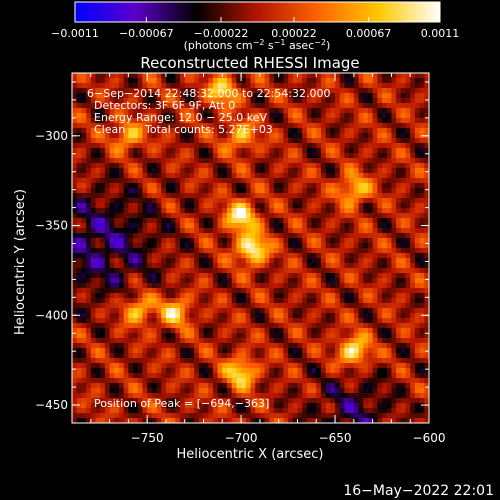  Describe the element at coordinates (268, 45) in the screenshot. I see `unit-part: s` at that location.